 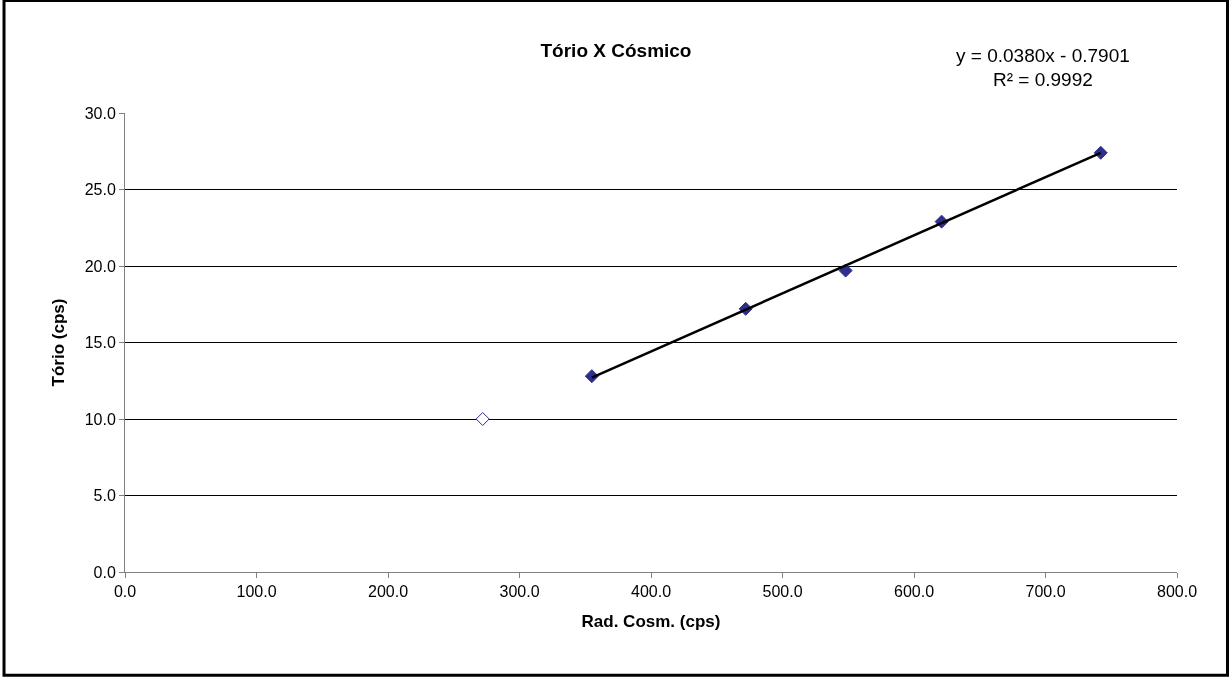 What do you see at coordinates (59, 342) in the screenshot?
I see `y-axis-title: Tório (cps)` at bounding box center [59, 342].